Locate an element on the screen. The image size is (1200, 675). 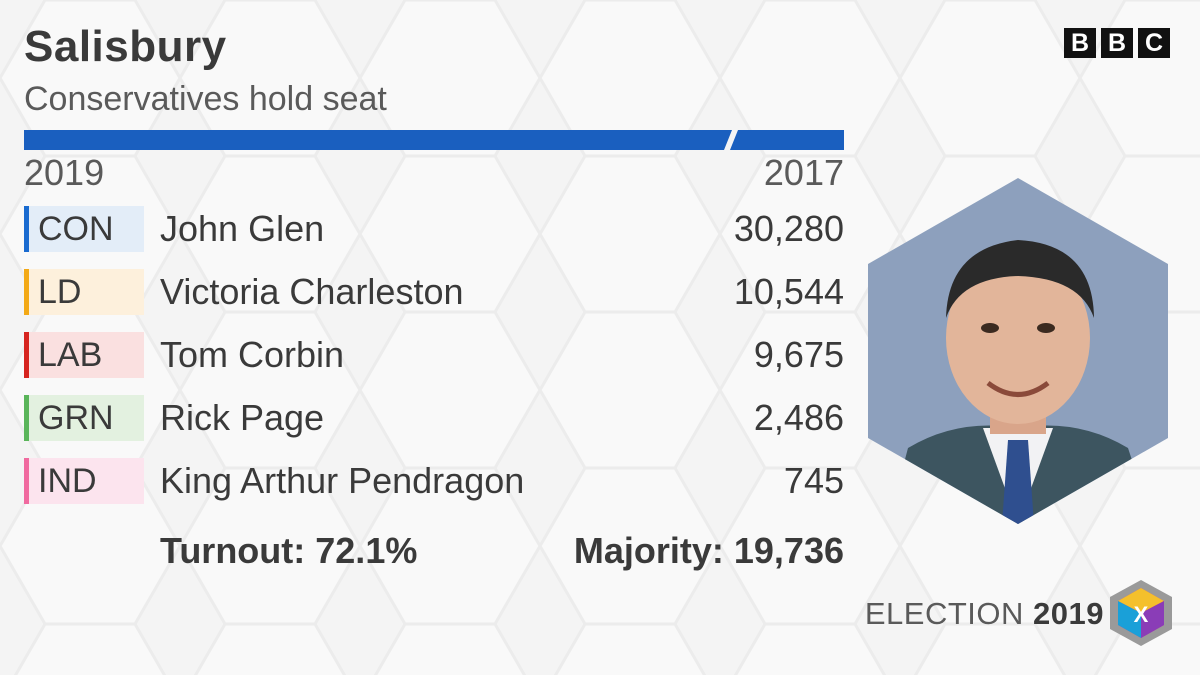
previous-year-label: 2017 is located at coordinates (803, 172).